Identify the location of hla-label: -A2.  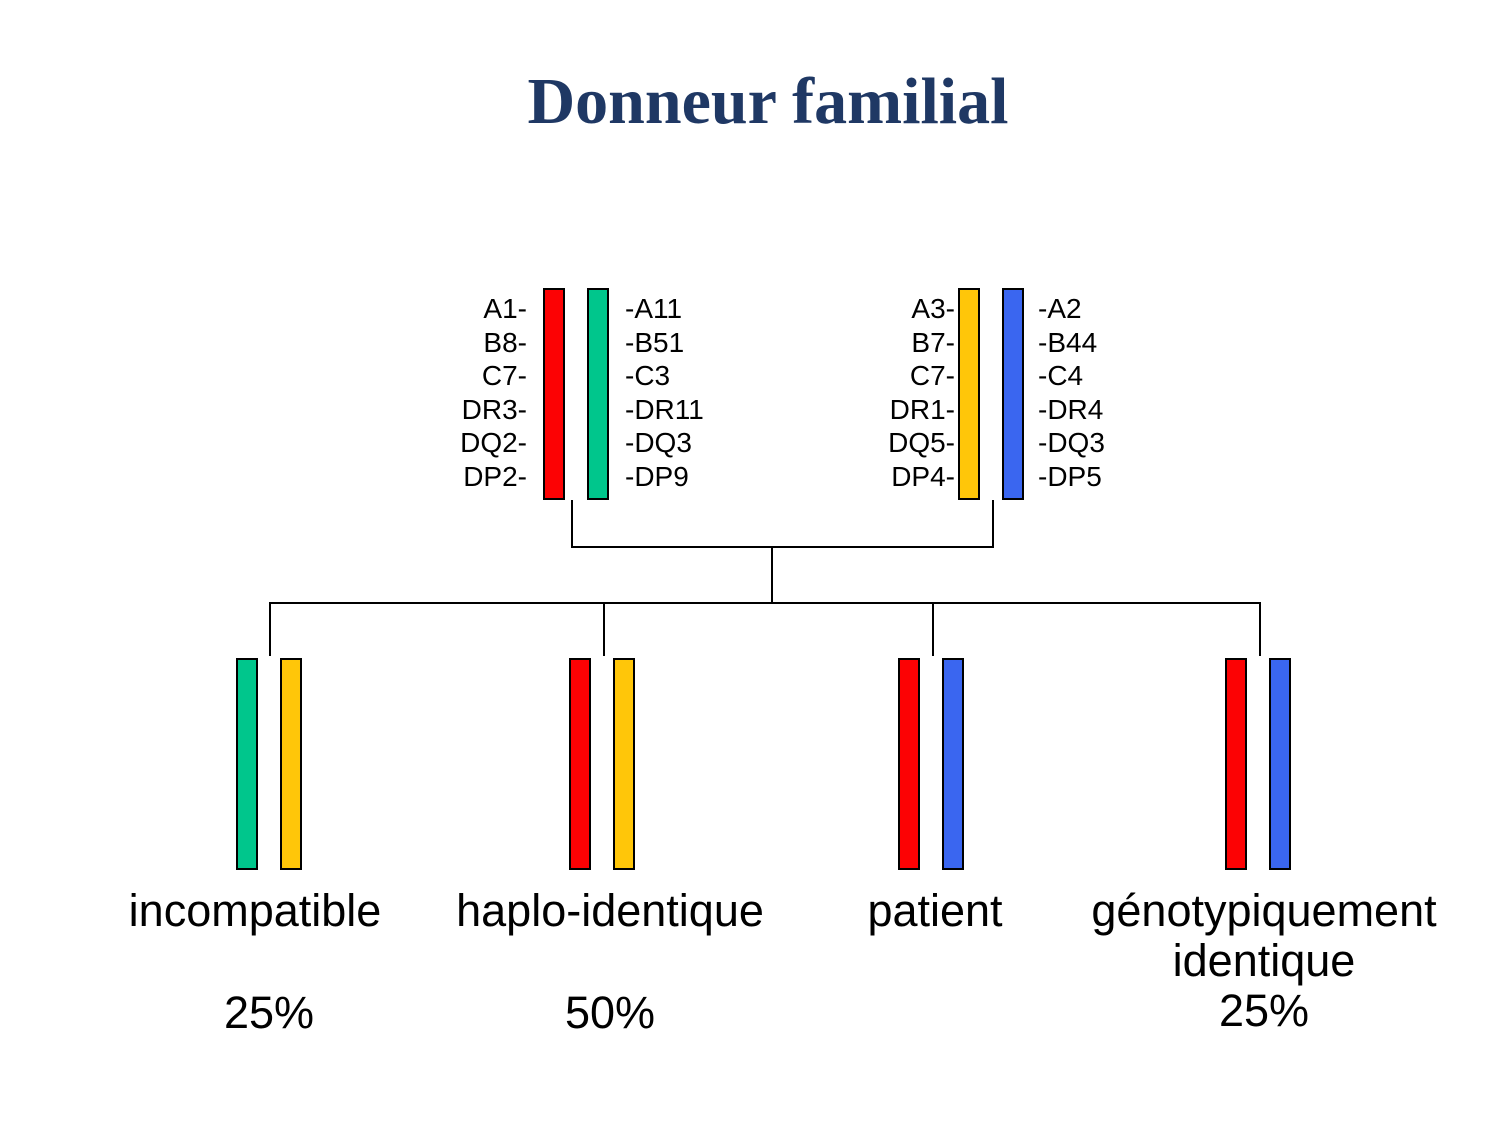
(1060, 308).